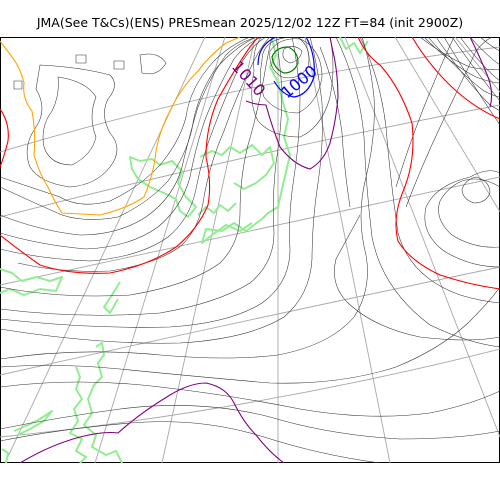 The image size is (500, 500). Describe the element at coordinates (112, 297) in the screenshot. I see `coastline-sakhalin` at that location.